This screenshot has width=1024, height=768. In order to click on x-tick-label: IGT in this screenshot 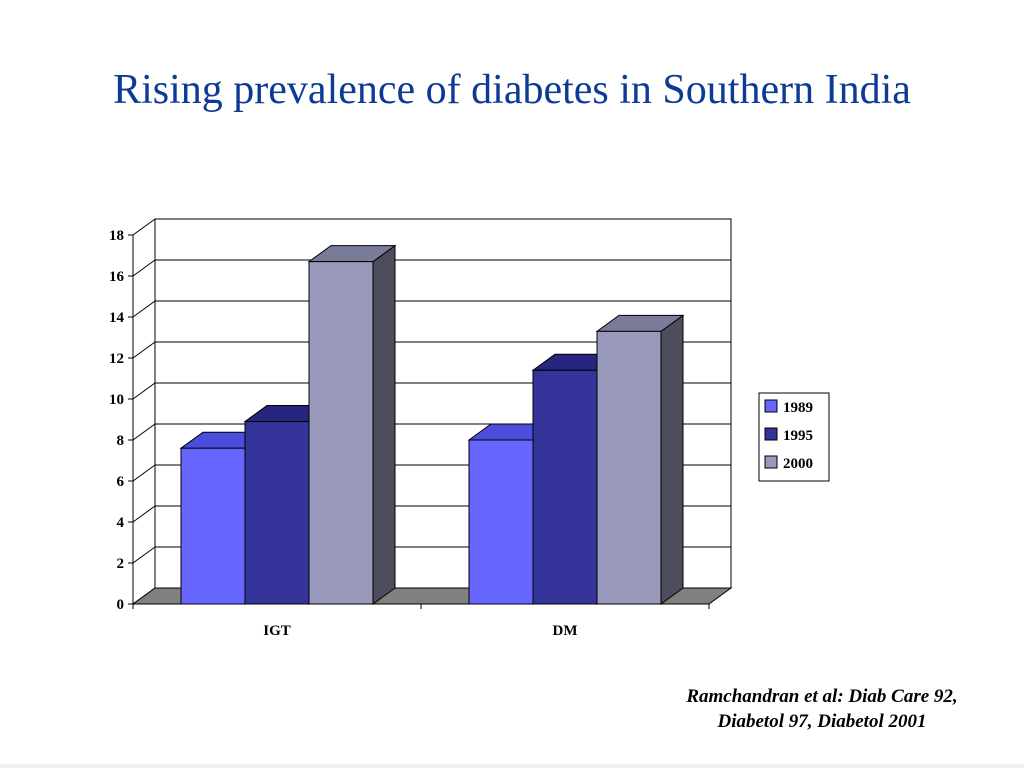, I will do `click(277, 631)`.